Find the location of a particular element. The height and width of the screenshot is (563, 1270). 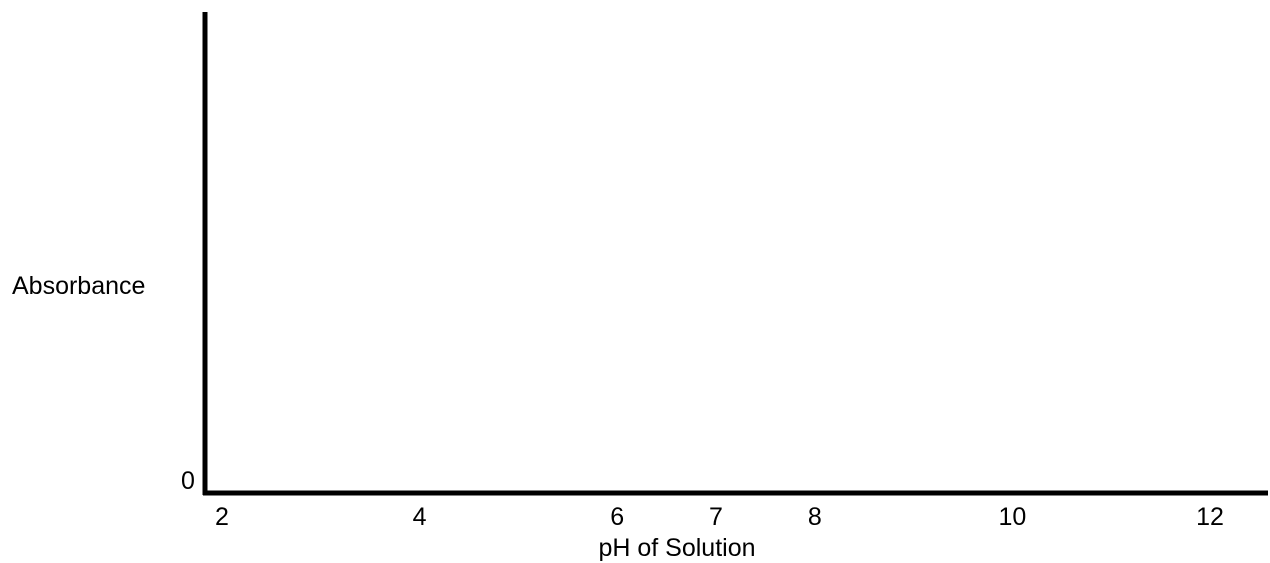

x-axis-label: pH of Solution is located at coordinates (676, 548).